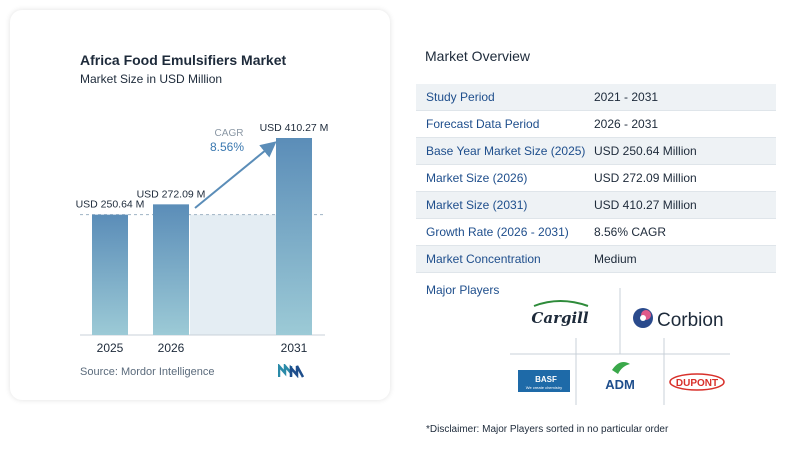  What do you see at coordinates (690, 320) in the screenshot?
I see `corbion-logo-text: Corbion` at bounding box center [690, 320].